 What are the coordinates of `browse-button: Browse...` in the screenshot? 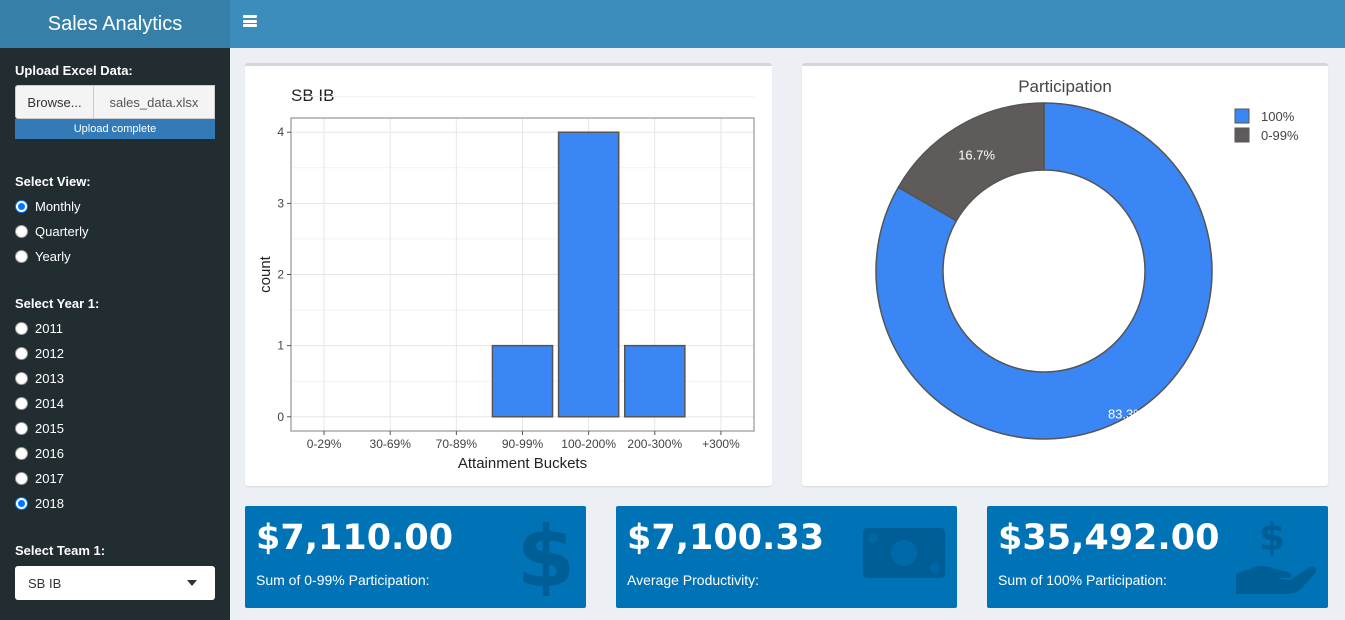 It's located at (54, 102).